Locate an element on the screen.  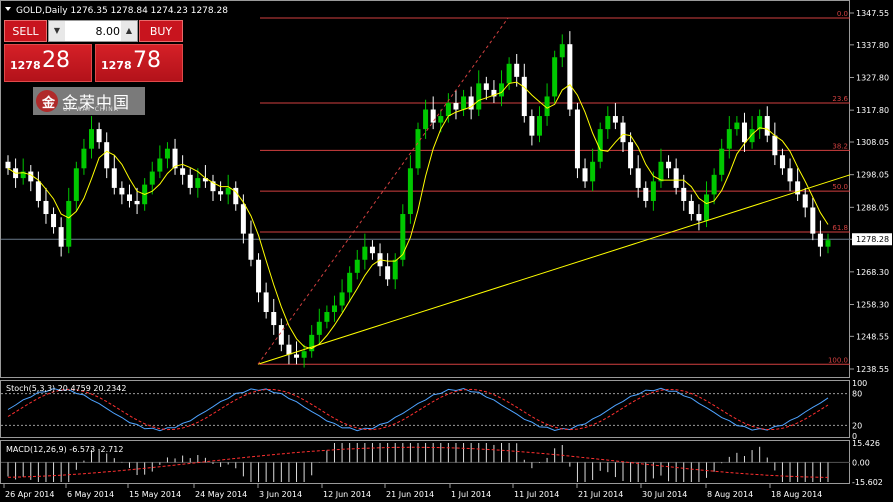
price-label: 1248.55 is located at coordinates (872, 336).